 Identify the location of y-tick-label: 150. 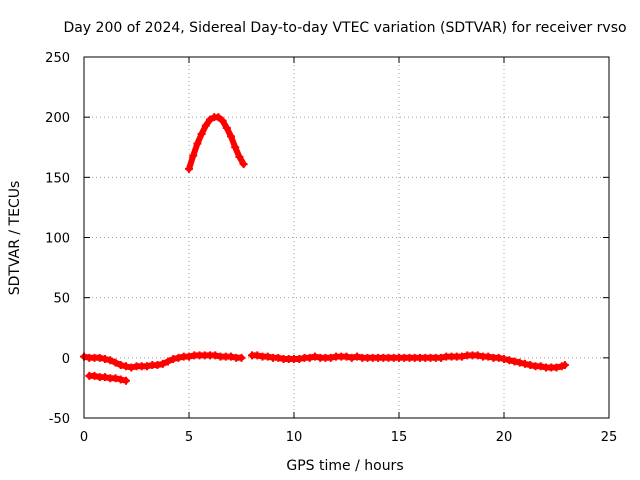
(57, 178).